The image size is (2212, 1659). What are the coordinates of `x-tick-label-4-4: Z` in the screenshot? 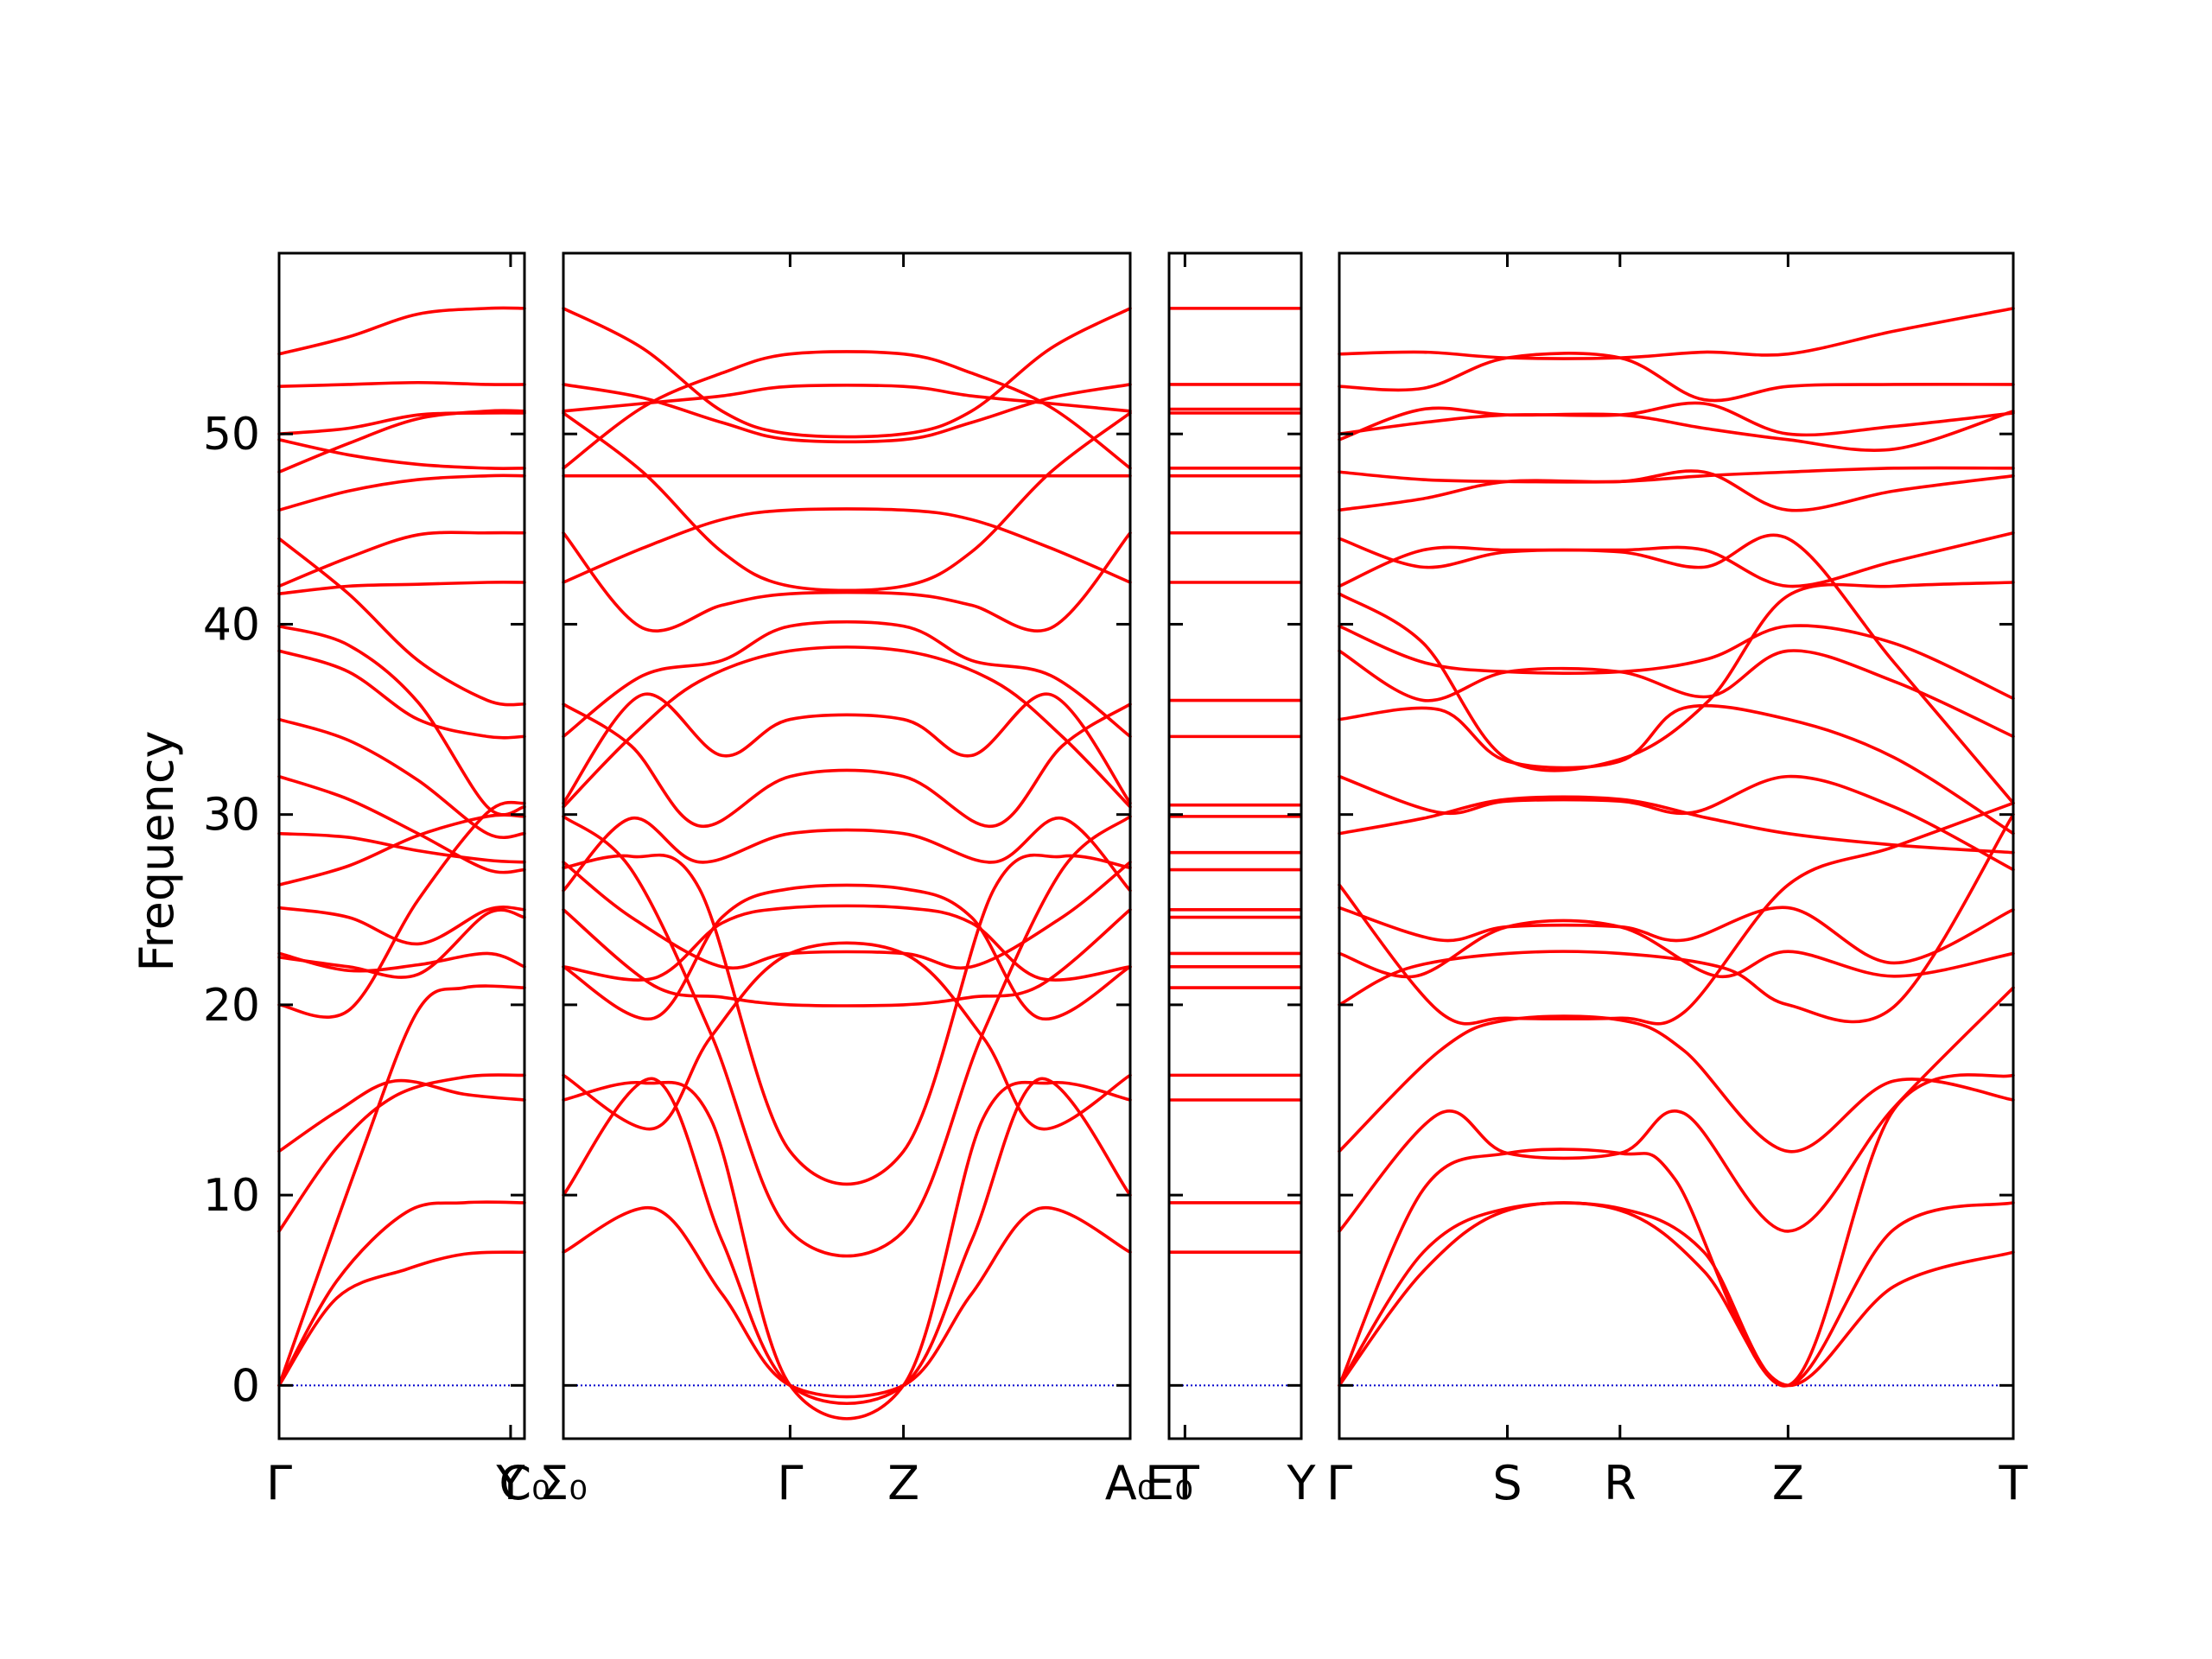 It's located at (1788, 1483).